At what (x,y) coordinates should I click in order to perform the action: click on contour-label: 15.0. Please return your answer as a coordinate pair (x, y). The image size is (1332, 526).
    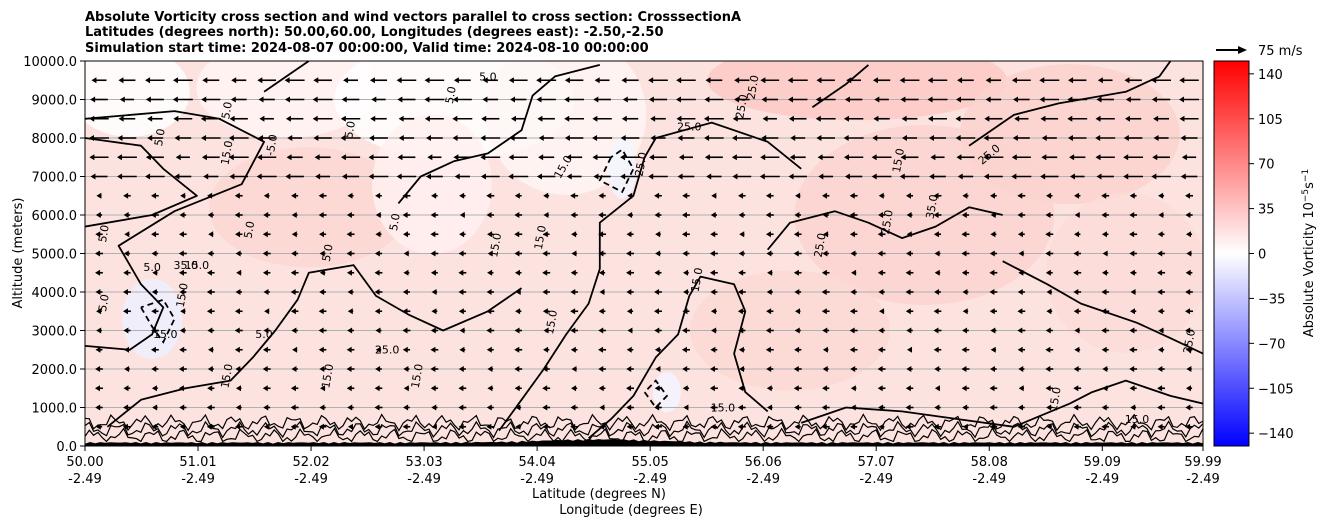
    Looking at the image, I should click on (495, 245).